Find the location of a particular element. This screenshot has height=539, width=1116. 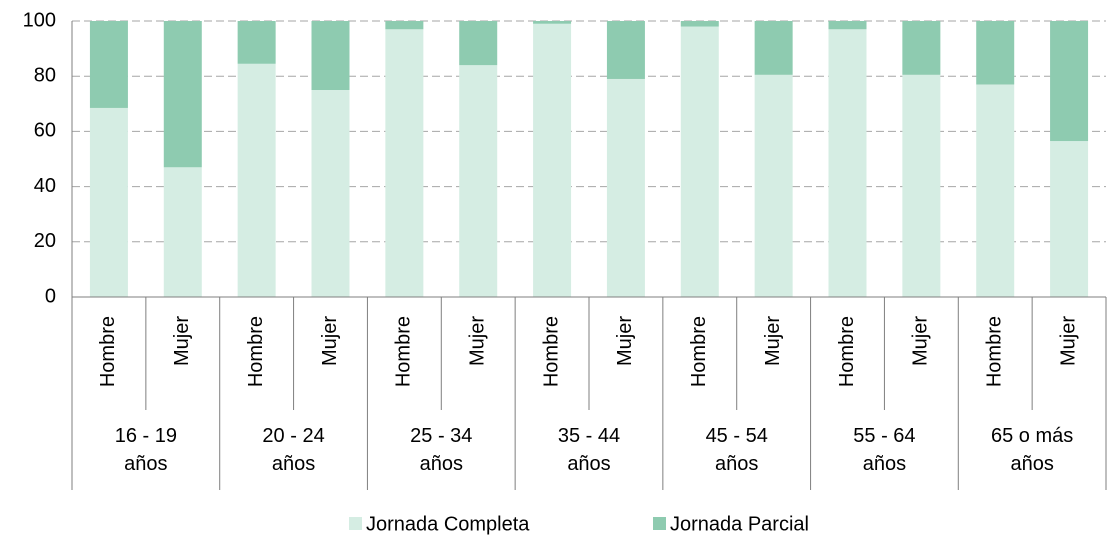

y-tick-label: 60 is located at coordinates (45, 131).